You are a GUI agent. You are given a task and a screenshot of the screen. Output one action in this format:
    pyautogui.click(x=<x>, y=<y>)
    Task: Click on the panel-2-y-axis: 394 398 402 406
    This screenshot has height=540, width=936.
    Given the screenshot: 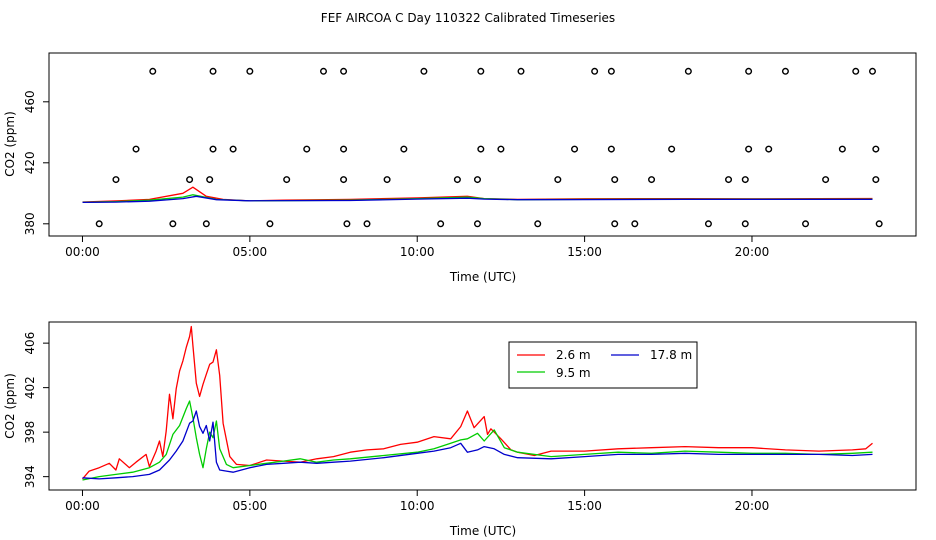 What is the action you would take?
    pyautogui.click(x=36, y=410)
    